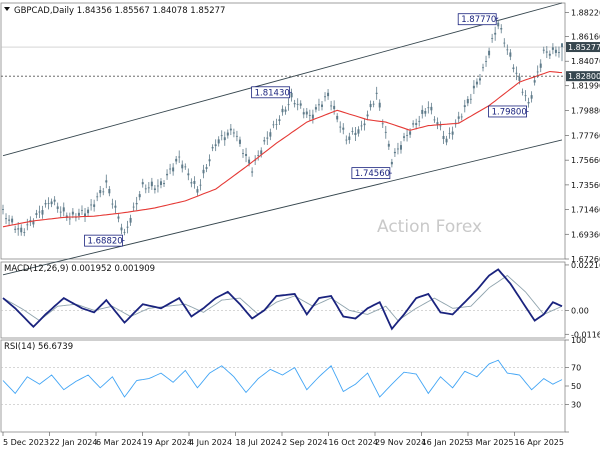 The height and width of the screenshot is (454, 600). What do you see at coordinates (300, 62) in the screenshot?
I see `price-level-lines: 1.85277 1.82800` at bounding box center [300, 62].